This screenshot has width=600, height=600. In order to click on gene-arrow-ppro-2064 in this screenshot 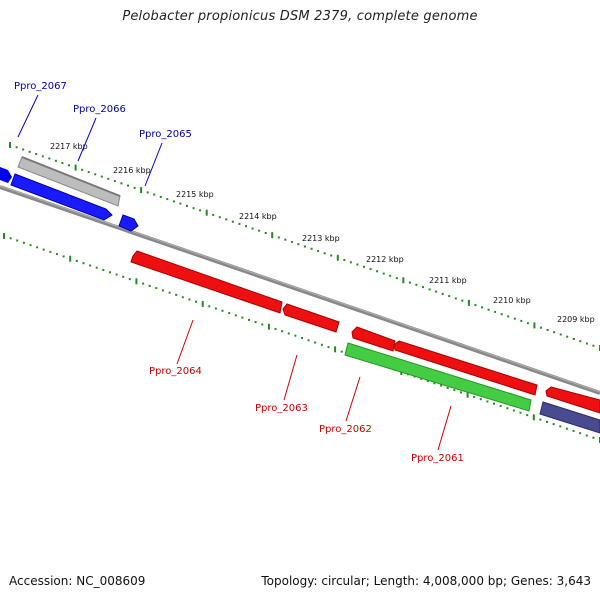, I will do `click(206, 282)`.